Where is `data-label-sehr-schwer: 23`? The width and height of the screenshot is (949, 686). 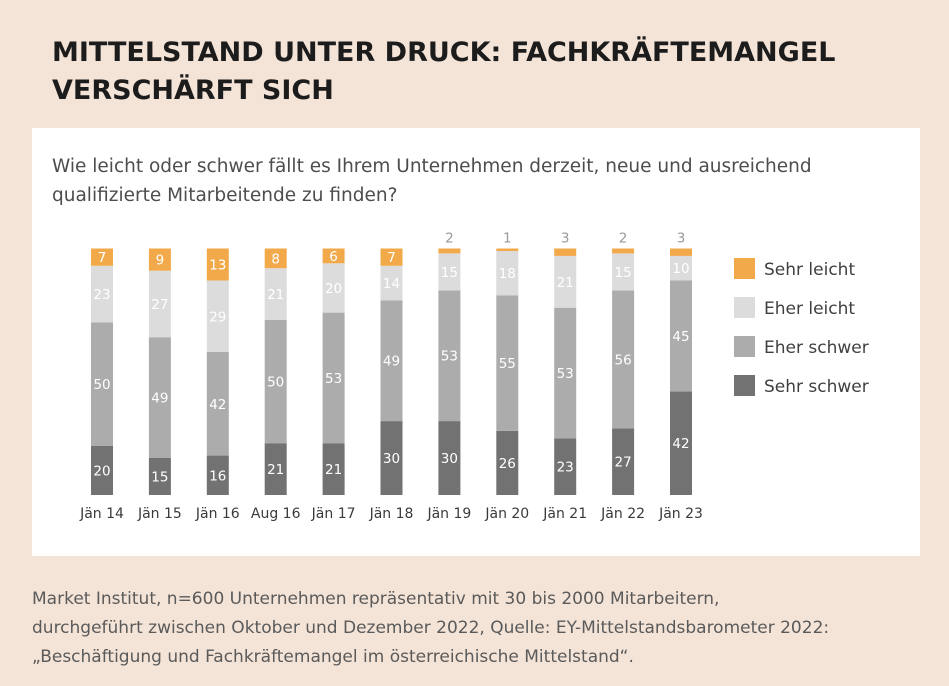 data-label-sehr-schwer: 23 is located at coordinates (565, 468).